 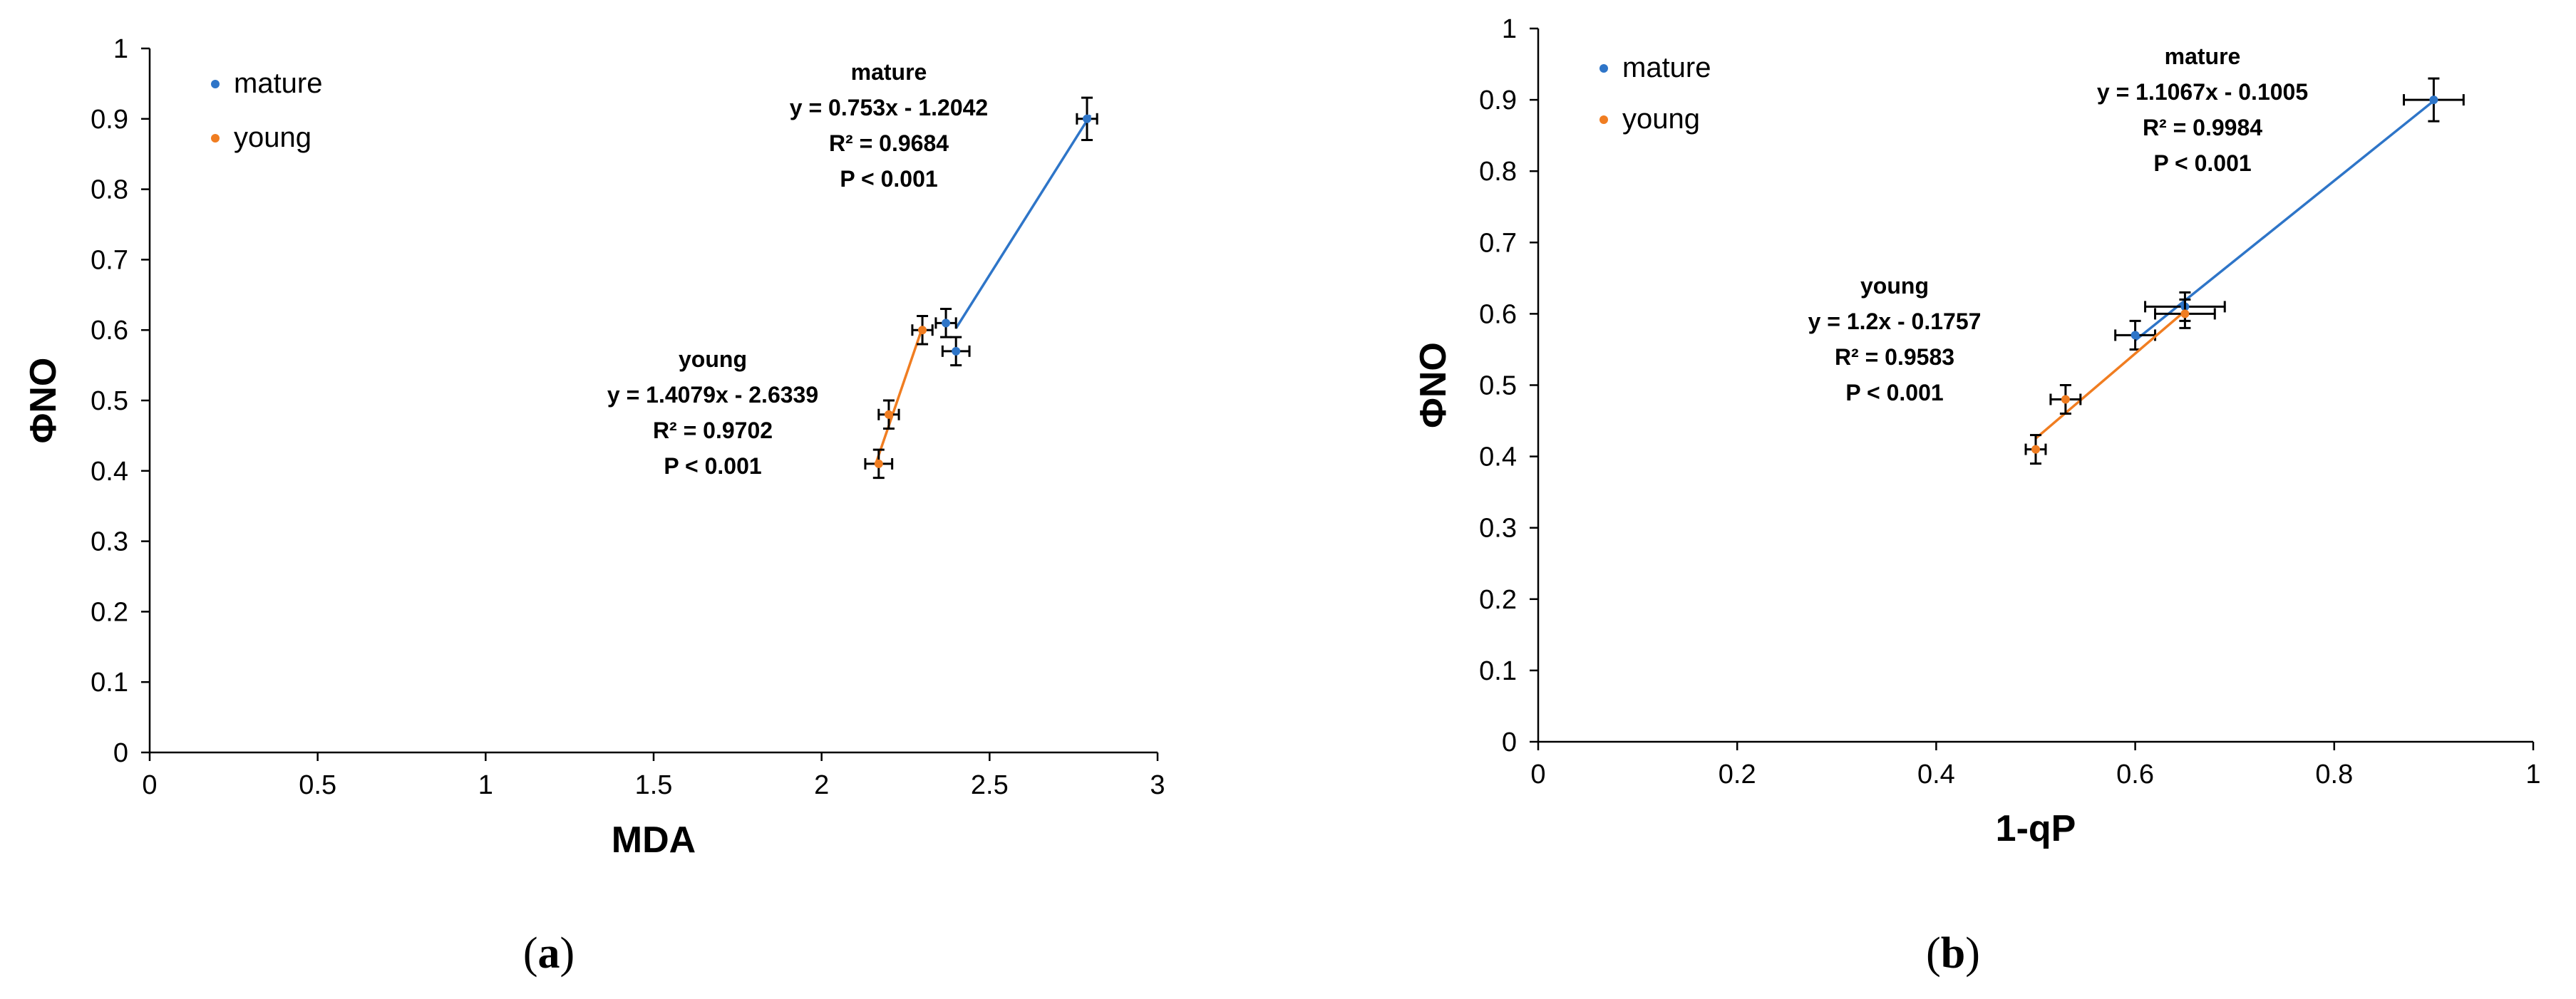 I want to click on x-tick-label: 2, so click(x=821, y=785).